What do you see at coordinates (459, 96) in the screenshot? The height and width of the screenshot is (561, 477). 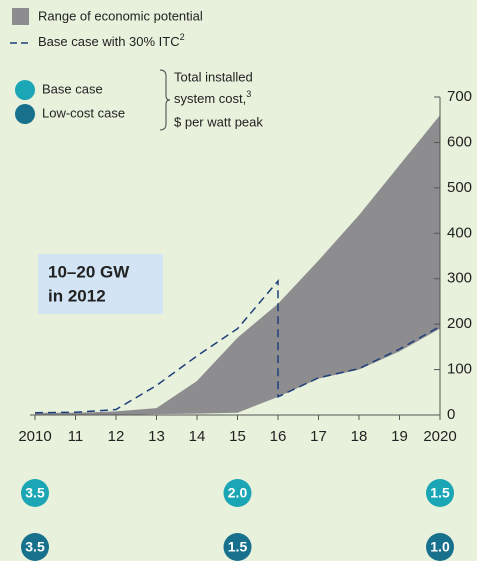 I see `y-tick-label: 700` at bounding box center [459, 96].